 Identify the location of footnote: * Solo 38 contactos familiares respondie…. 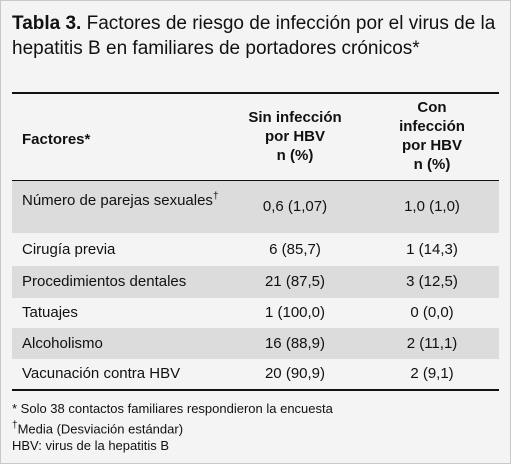
(172, 408).